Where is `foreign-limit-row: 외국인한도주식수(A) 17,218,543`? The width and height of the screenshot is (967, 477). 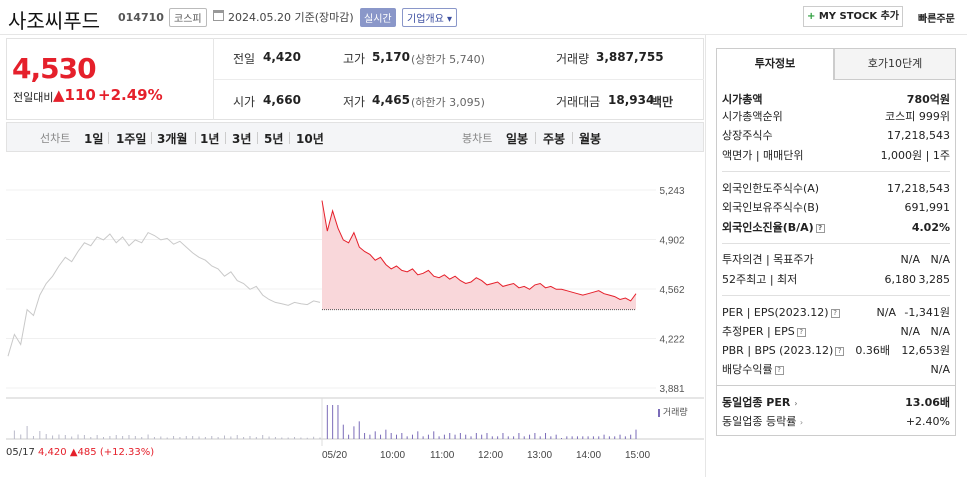
foreign-limit-row: 외국인한도주식수(A) 17,218,543 is located at coordinates (836, 188).